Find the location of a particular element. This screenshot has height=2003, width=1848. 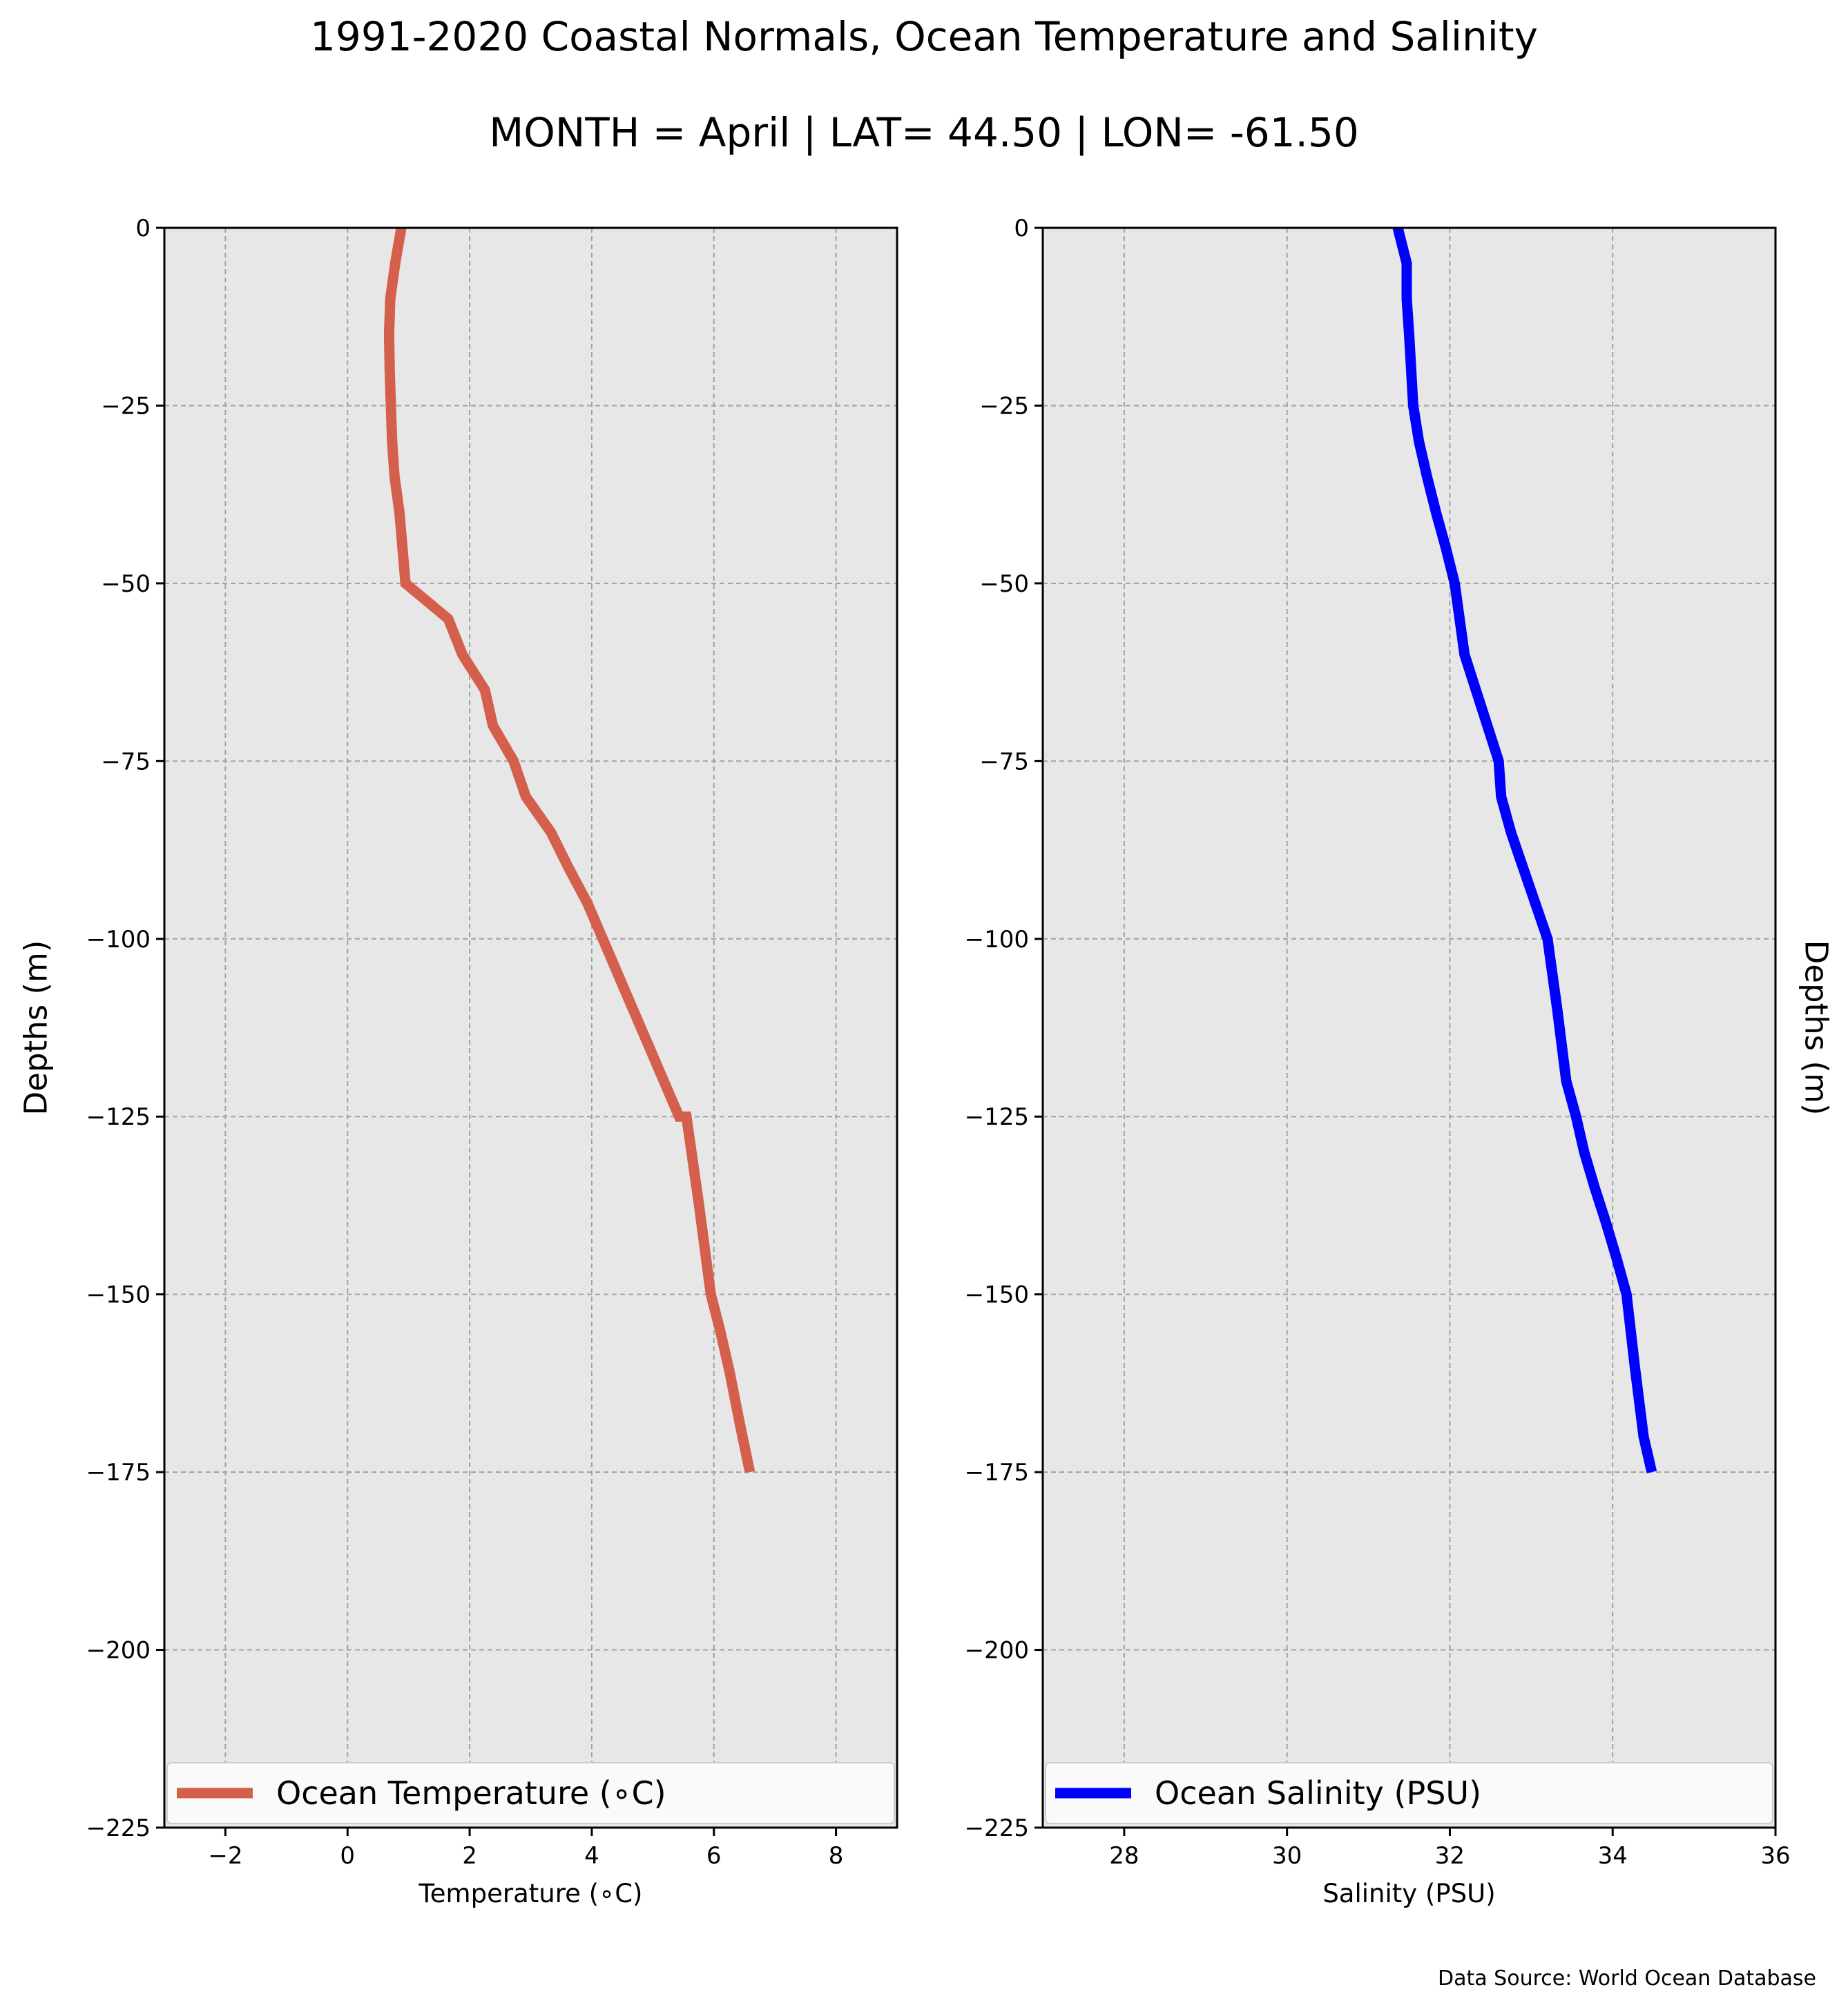

temperature-y-tick-label: −225 is located at coordinates (118, 1829).